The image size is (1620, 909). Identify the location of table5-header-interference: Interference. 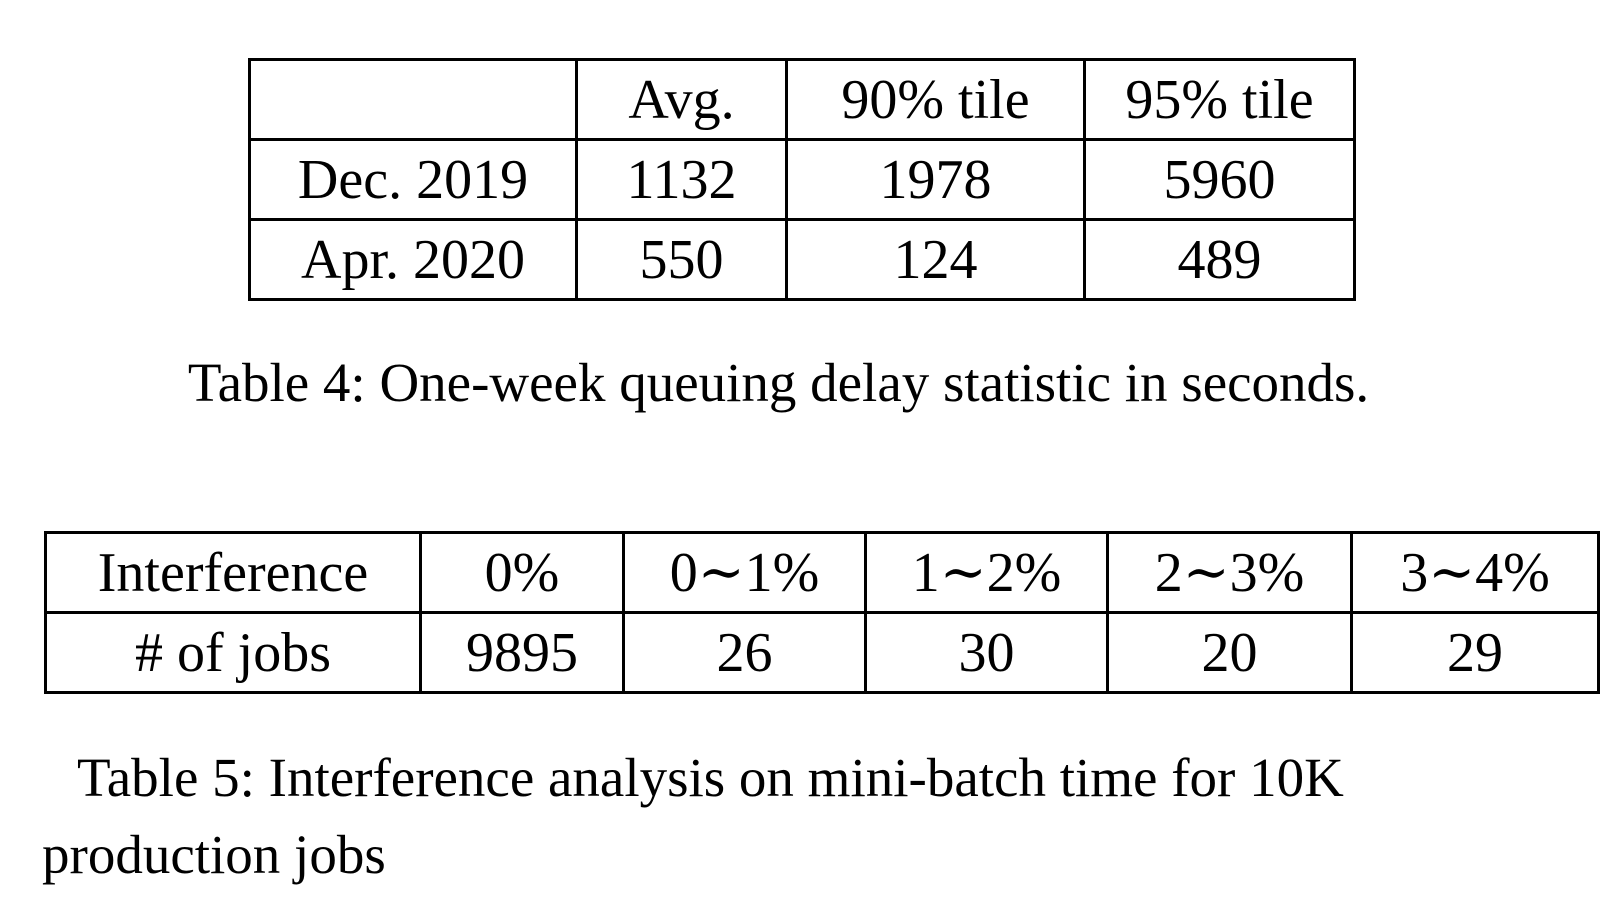
(233, 572).